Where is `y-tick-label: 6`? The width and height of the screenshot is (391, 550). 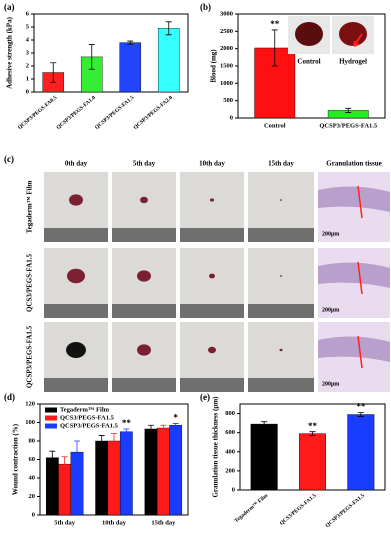
y-tick-label: 6 is located at coordinates (28, 13).